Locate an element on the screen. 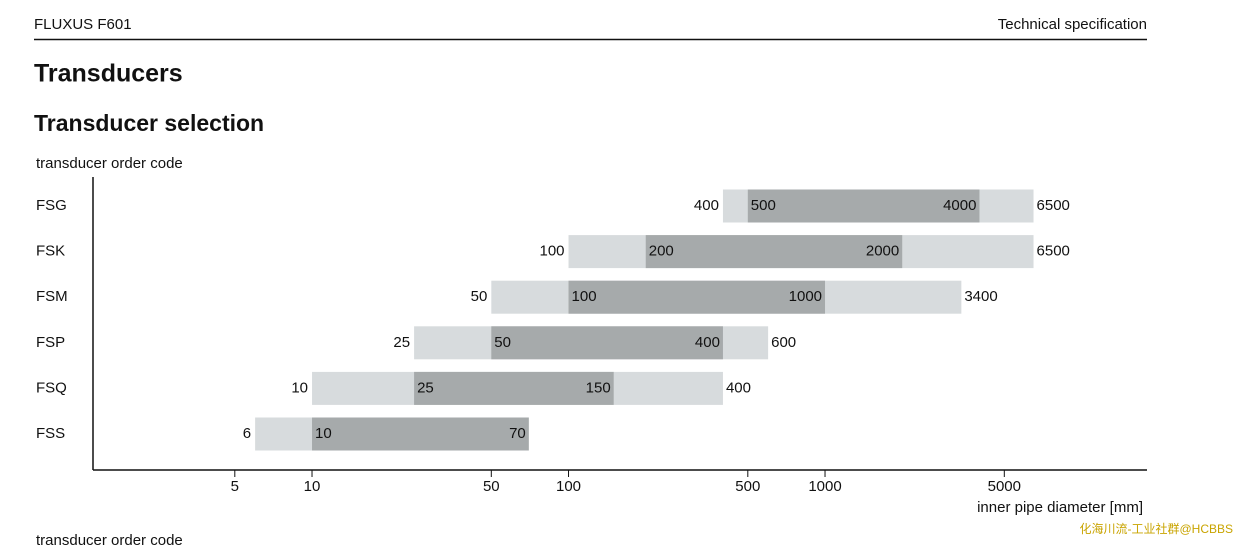 This screenshot has width=1243, height=546. inner-max-label: 150 is located at coordinates (598, 387).